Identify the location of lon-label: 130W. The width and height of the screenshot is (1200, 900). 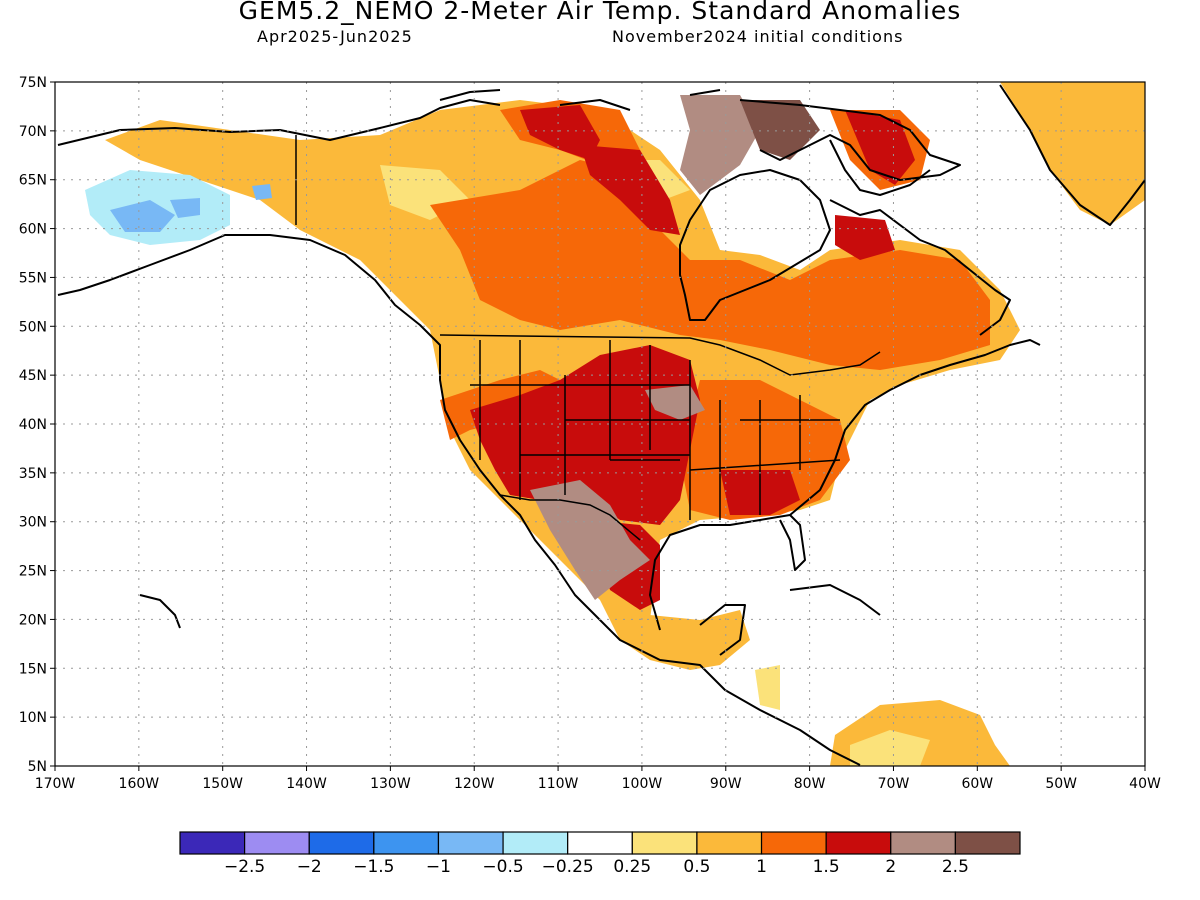
(390, 784).